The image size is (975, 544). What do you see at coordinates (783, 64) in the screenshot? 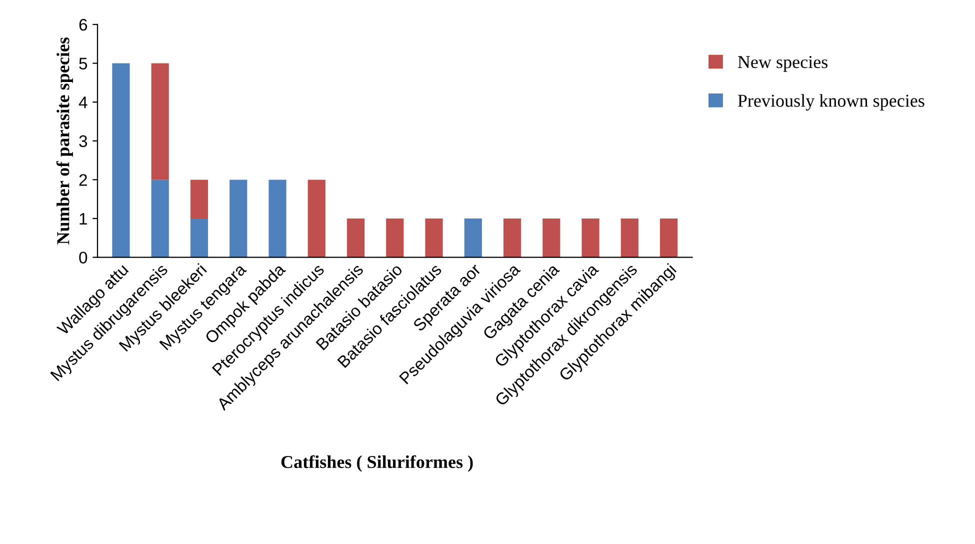
I see `legend-label: New species` at bounding box center [783, 64].